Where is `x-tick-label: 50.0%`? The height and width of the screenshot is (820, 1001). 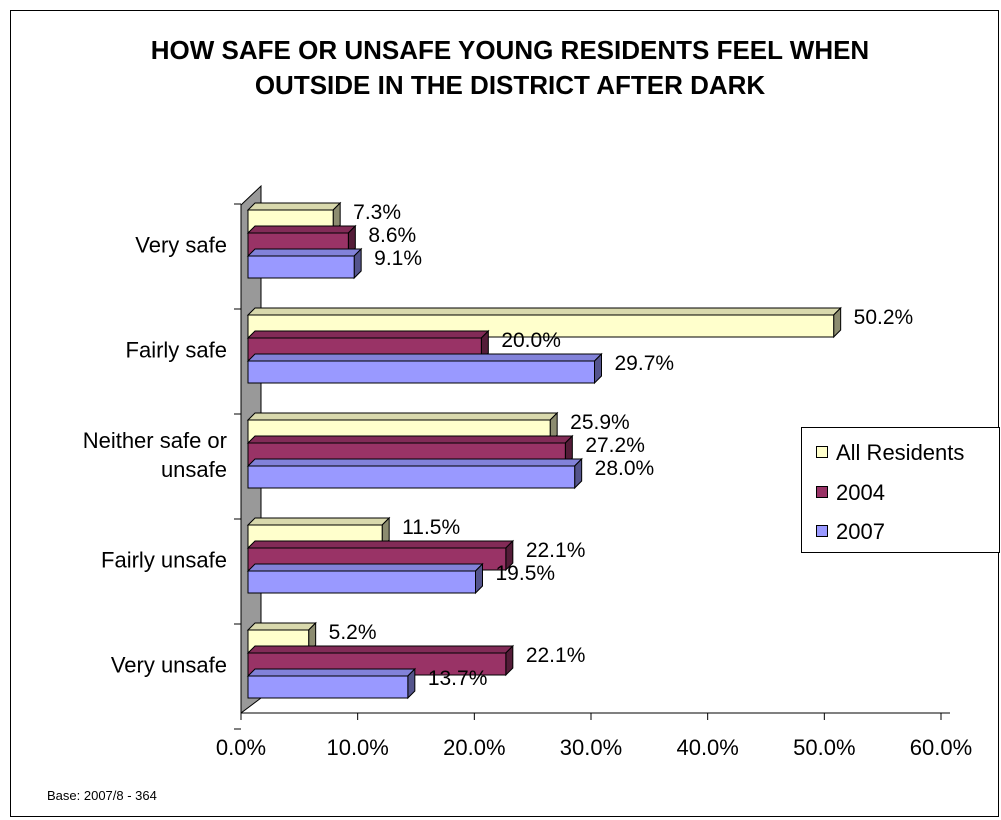
x-tick-label: 50.0% is located at coordinates (824, 747).